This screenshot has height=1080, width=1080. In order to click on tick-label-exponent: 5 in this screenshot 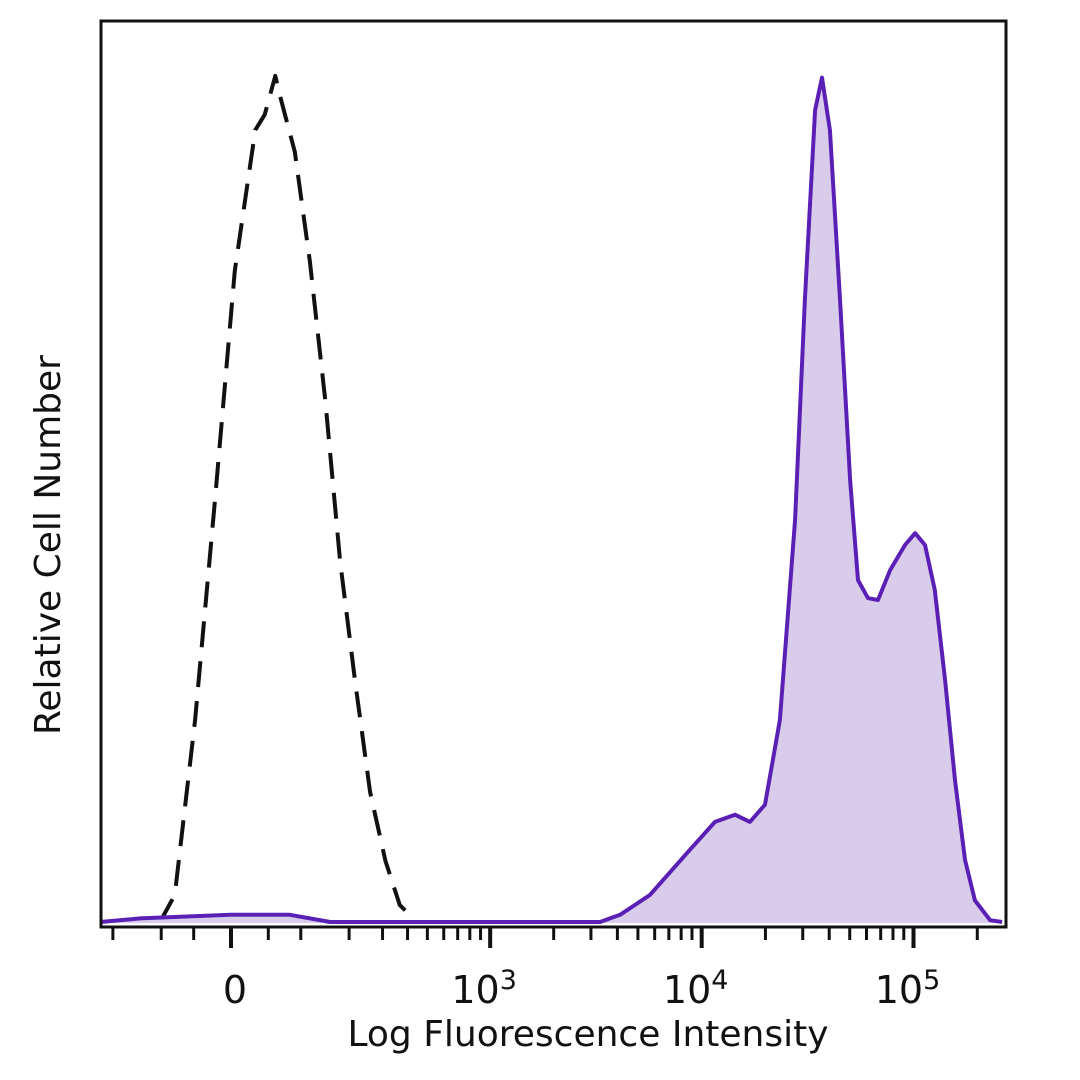, I will do `click(931, 980)`.